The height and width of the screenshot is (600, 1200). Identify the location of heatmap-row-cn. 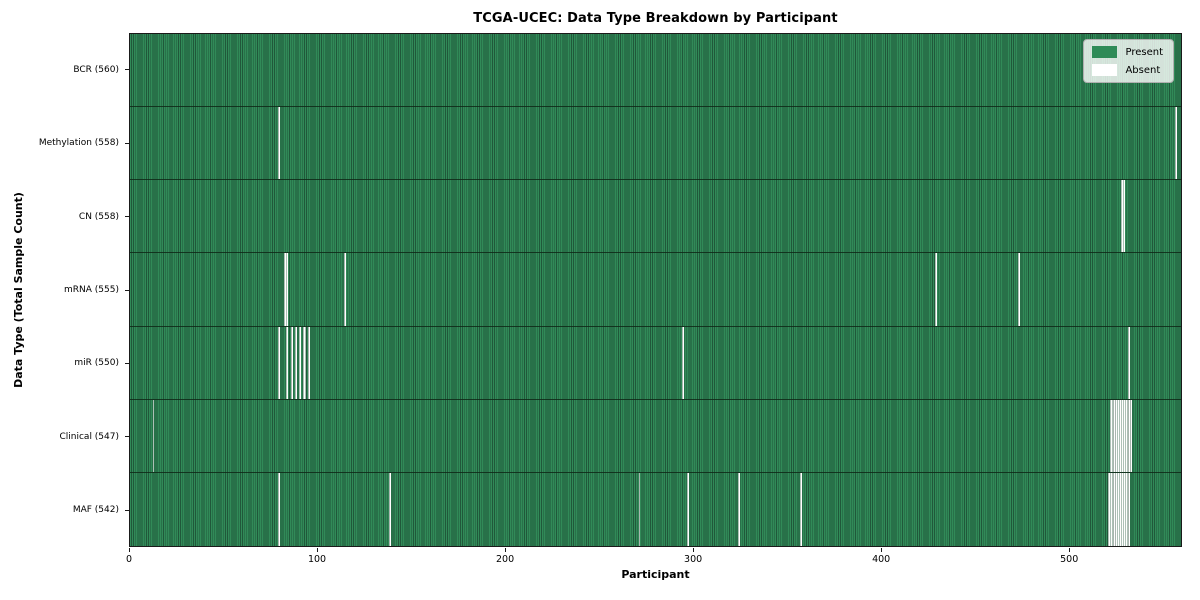
(655, 217).